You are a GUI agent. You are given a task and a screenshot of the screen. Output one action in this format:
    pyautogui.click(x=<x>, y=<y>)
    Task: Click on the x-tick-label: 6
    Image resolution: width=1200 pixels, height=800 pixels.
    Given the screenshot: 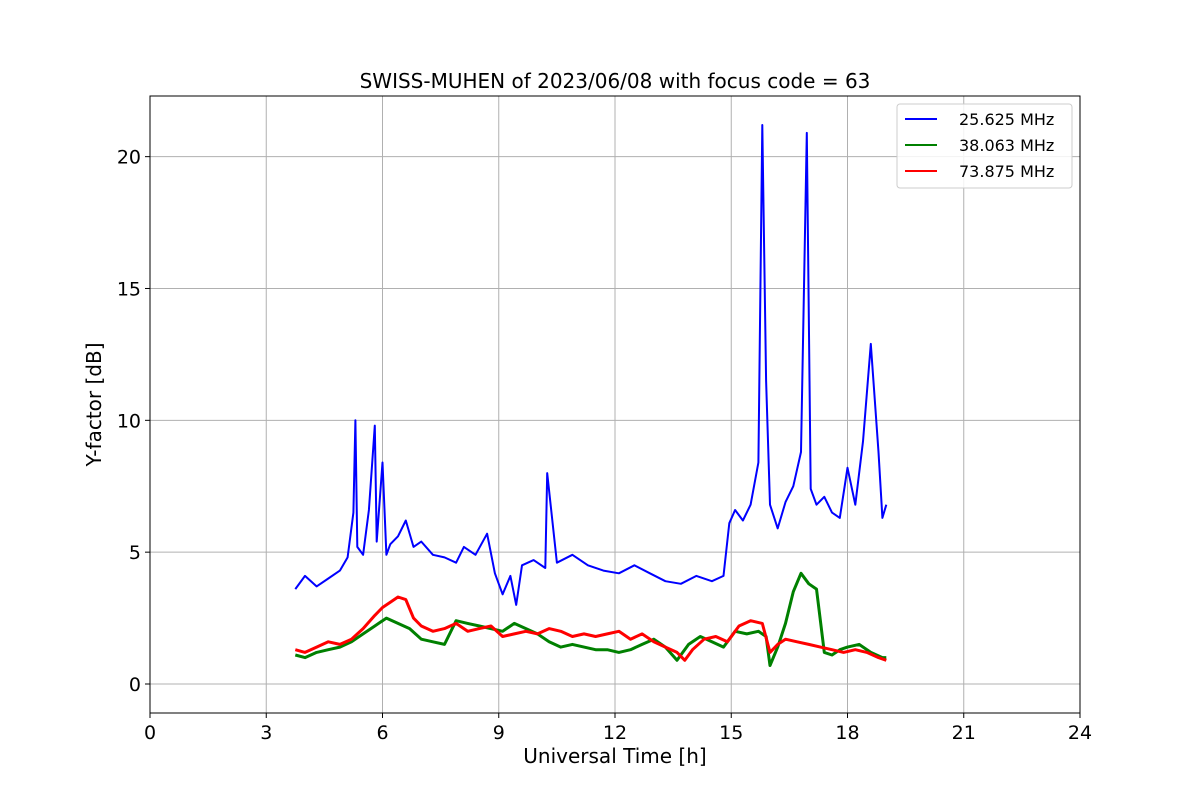 What is the action you would take?
    pyautogui.click(x=382, y=733)
    